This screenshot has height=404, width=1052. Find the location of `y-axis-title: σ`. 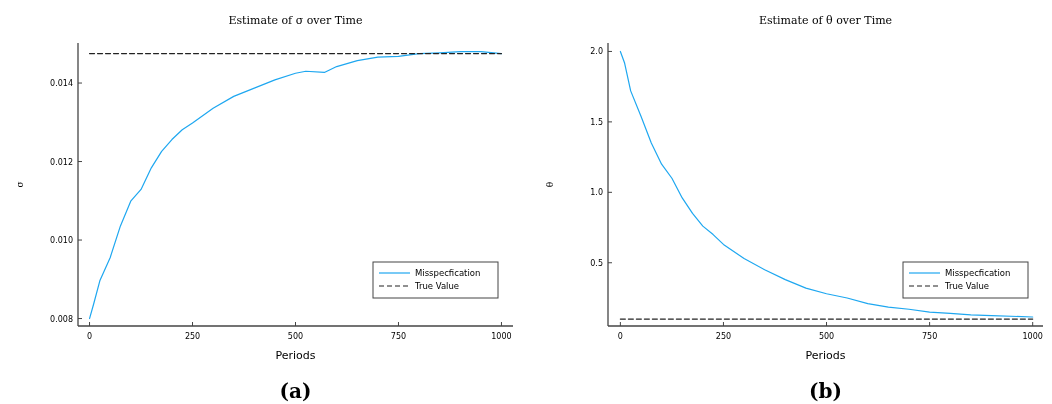

y-axis-title: σ is located at coordinates (20, 184).